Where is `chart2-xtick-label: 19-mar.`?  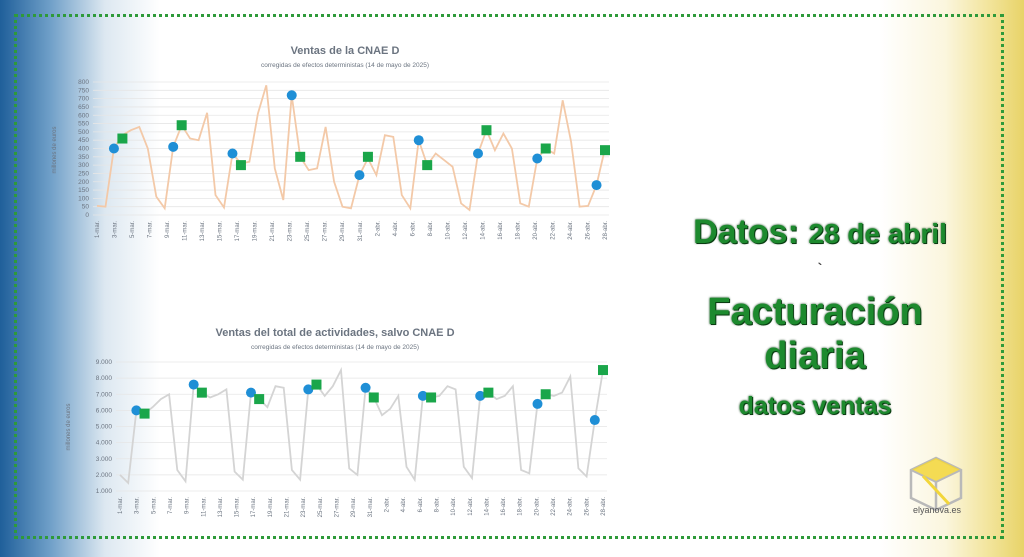 chart2-xtick-label: 19-mar. is located at coordinates (271, 507).